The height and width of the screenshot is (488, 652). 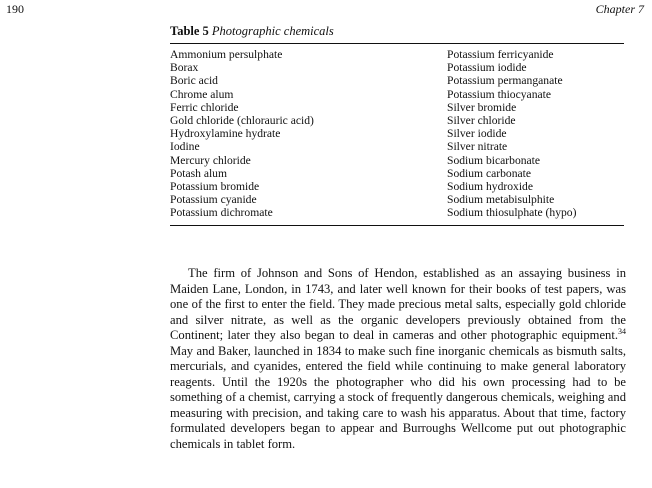 I want to click on table-cell: Chrome alum, so click(x=202, y=94).